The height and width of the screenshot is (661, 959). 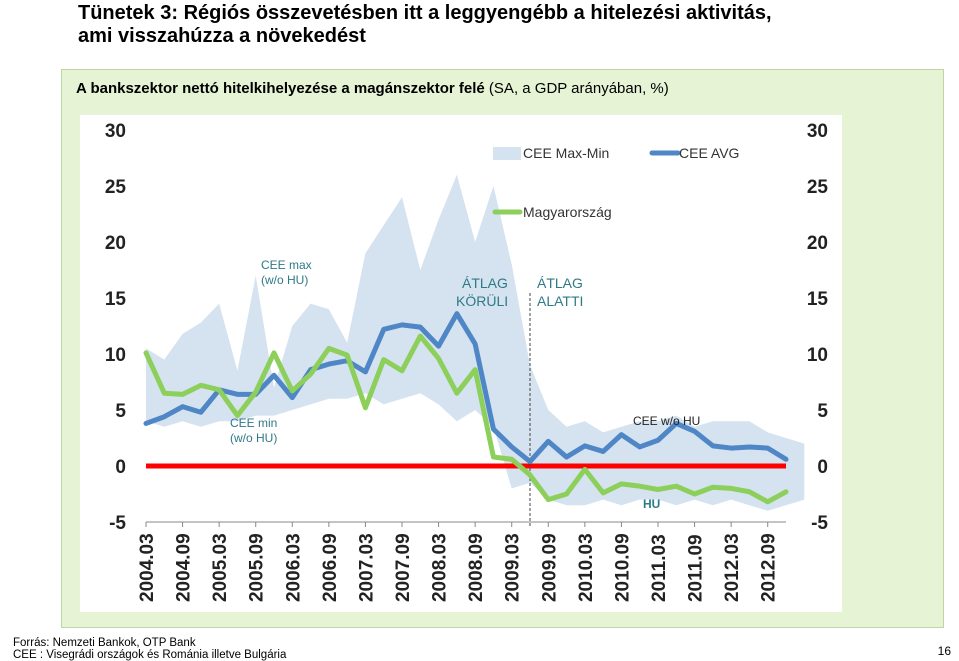 What do you see at coordinates (293, 567) in the screenshot?
I see `x-tick-label-4: 2006.03` at bounding box center [293, 567].